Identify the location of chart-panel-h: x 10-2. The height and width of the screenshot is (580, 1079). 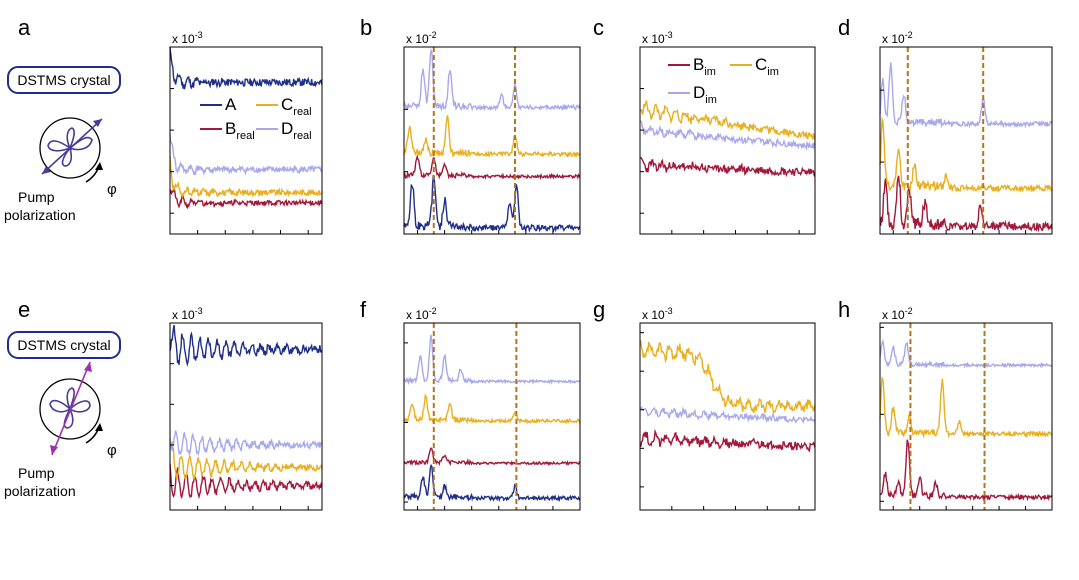
(966, 408).